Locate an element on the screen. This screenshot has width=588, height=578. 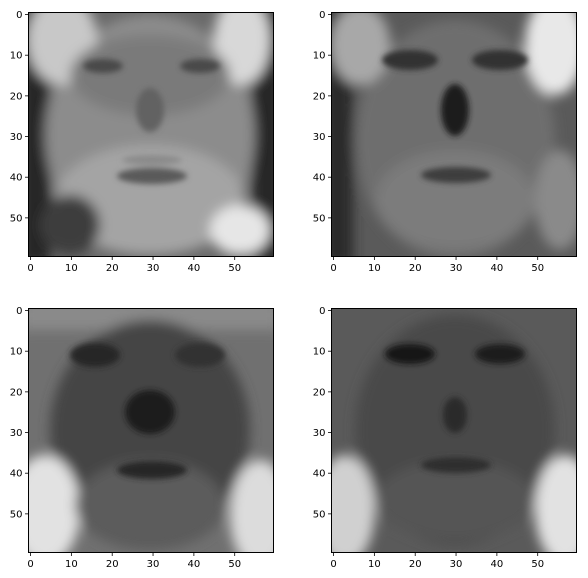
x-ticks-4: 0 10 20 30 40 50 is located at coordinates (437, 561).